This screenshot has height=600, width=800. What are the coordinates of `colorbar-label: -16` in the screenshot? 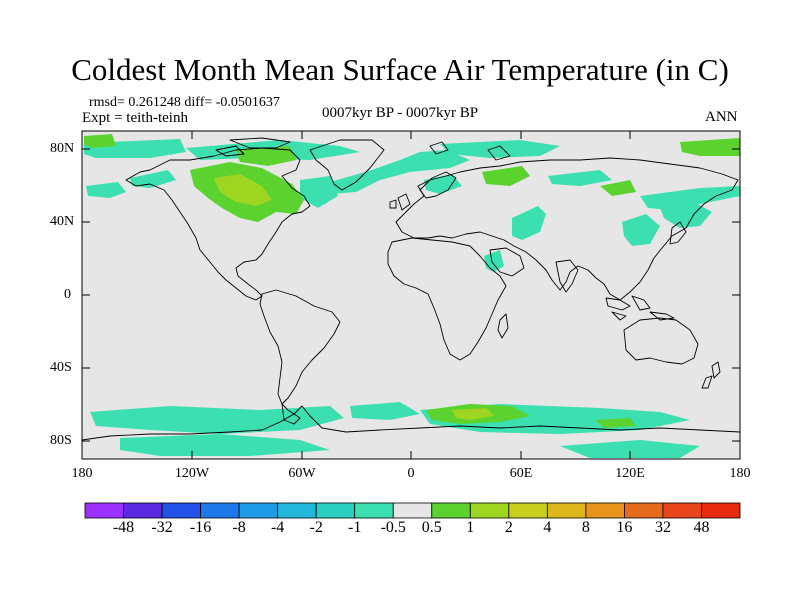 It's located at (200, 527).